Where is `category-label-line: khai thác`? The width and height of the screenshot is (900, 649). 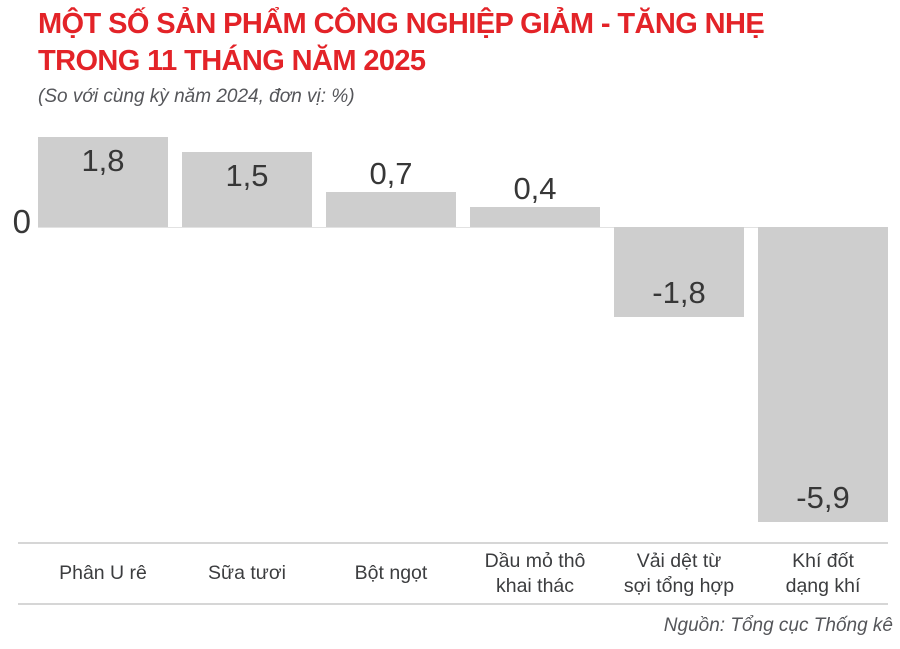 category-label-line: khai thác is located at coordinates (535, 585).